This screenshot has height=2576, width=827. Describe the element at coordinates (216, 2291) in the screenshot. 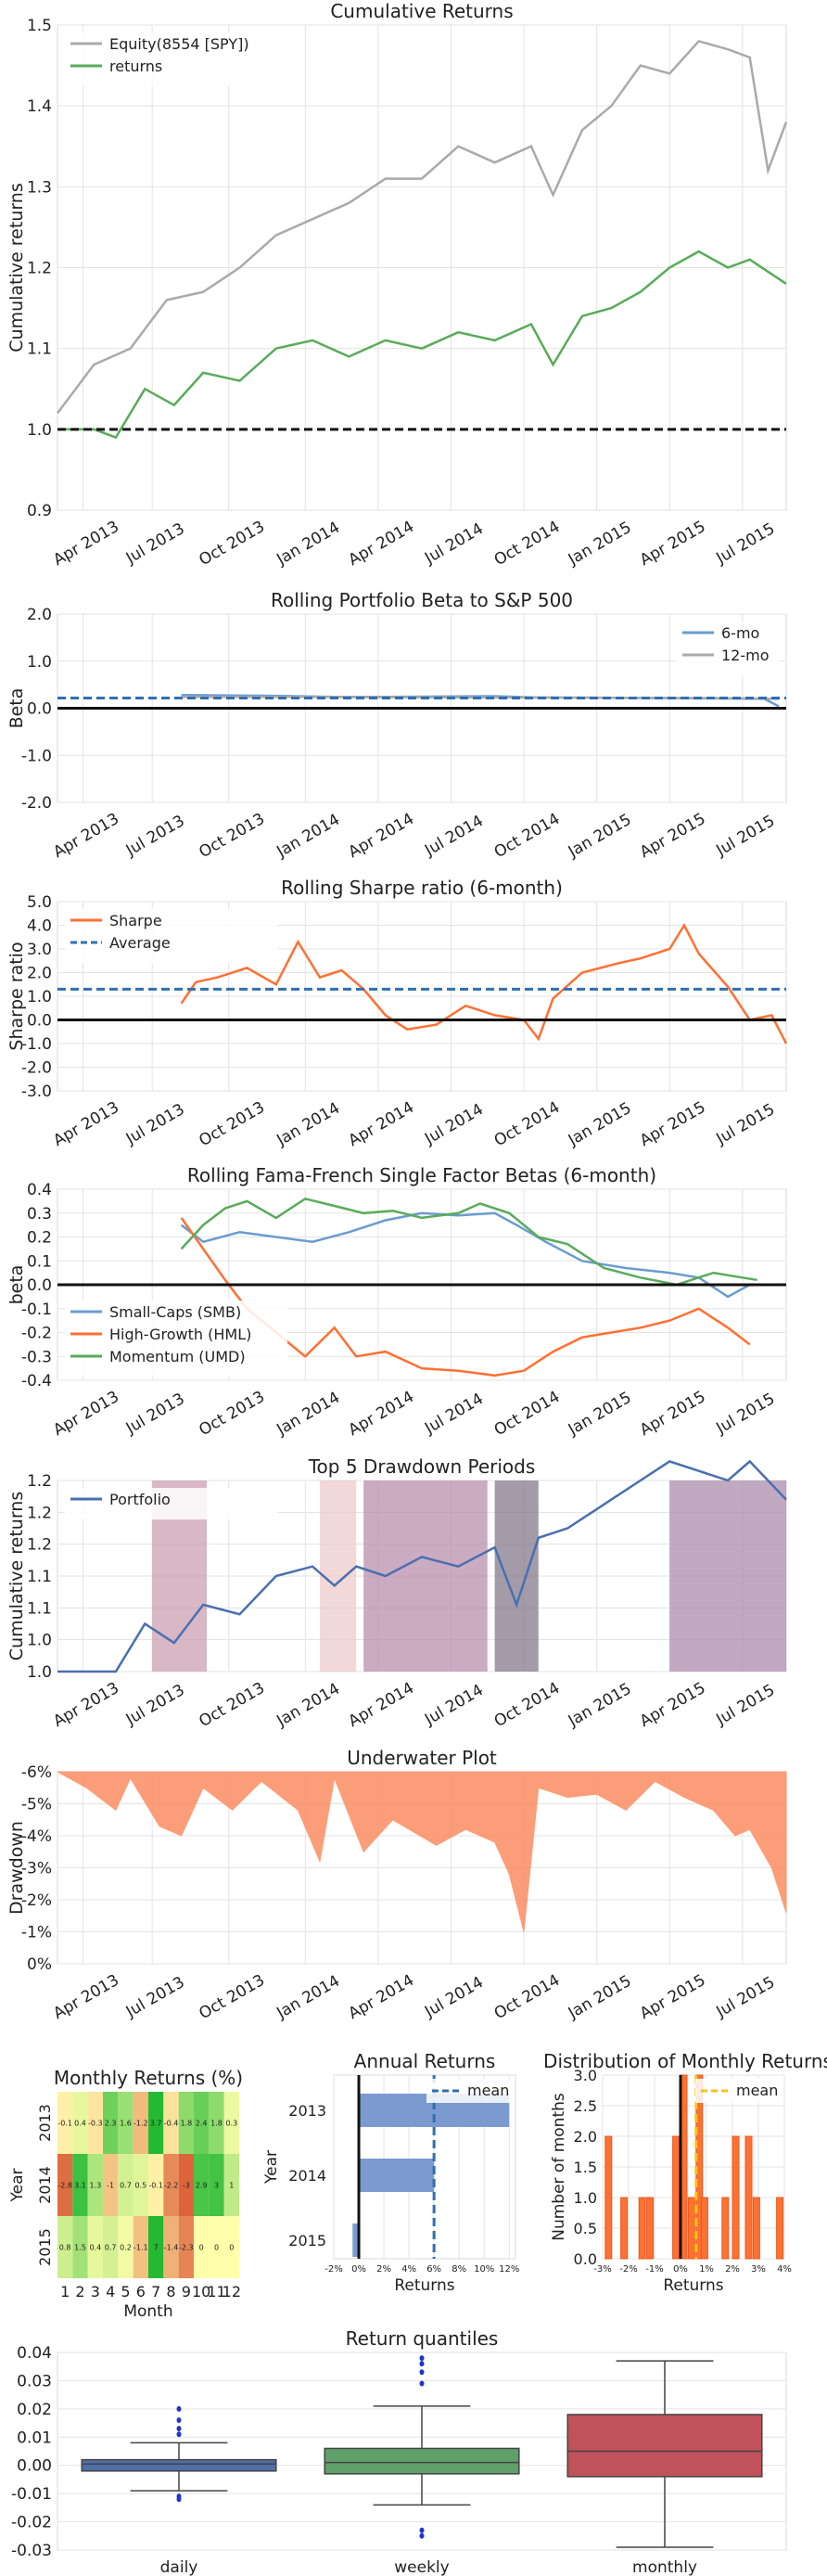

I see `heatmap-col-label: 11` at that location.